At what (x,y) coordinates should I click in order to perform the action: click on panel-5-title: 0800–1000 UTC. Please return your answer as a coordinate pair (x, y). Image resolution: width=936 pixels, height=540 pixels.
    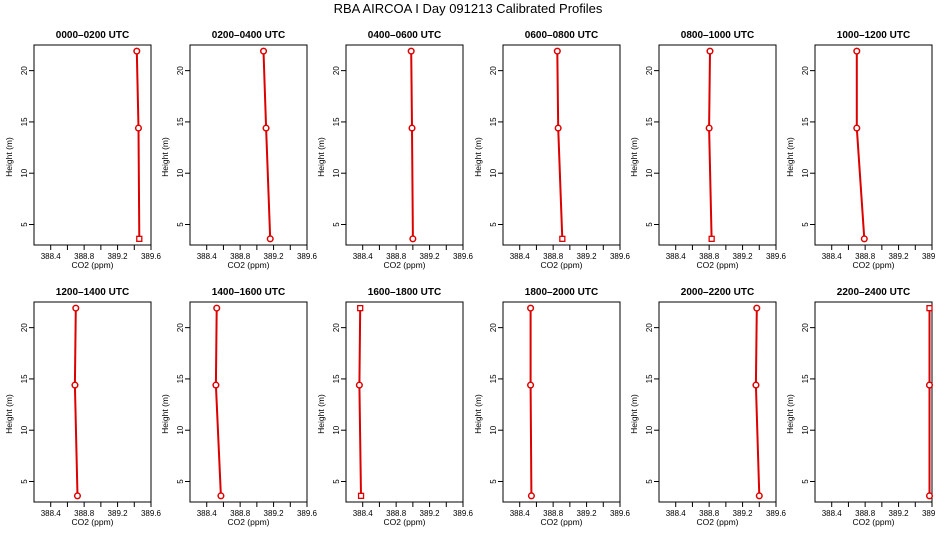
    Looking at the image, I should click on (717, 35).